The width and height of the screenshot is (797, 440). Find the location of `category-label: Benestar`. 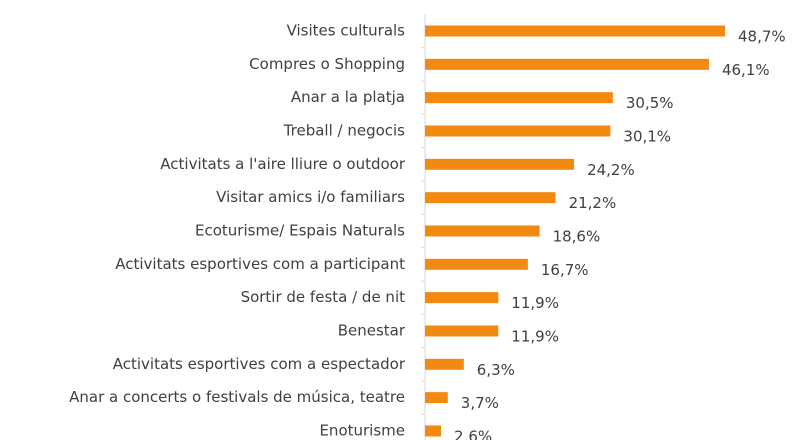

category-label: Benestar is located at coordinates (372, 330).